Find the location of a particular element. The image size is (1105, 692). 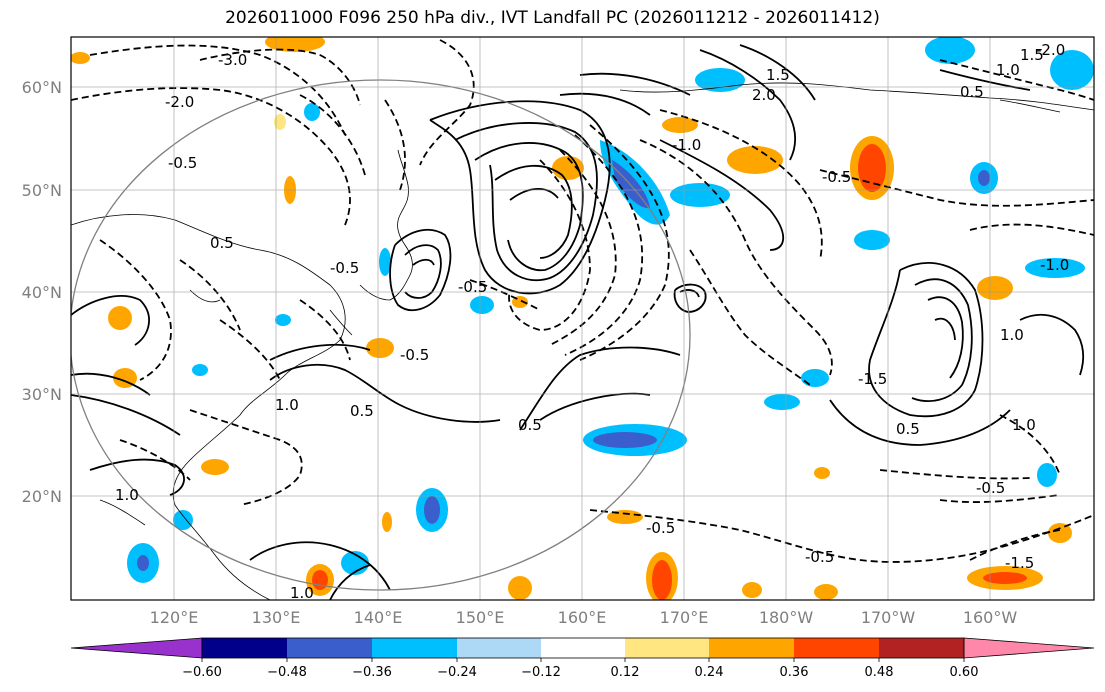

lon-label: 160°W is located at coordinates (990, 617).